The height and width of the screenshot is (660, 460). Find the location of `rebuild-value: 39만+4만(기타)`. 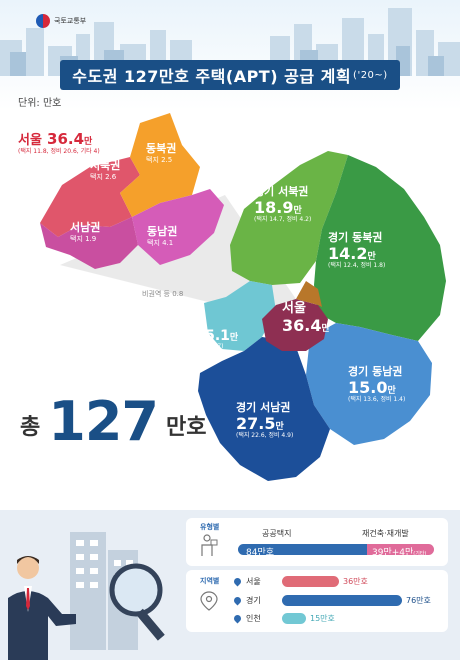

rebuild-value: 39만+4만(기타) is located at coordinates (399, 553).